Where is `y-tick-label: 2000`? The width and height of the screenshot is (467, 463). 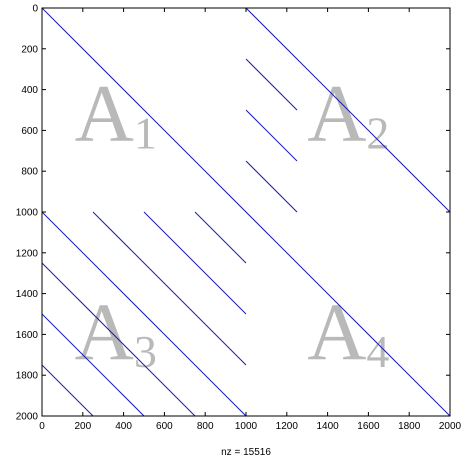 y-tick-label: 2000 is located at coordinates (27, 417).